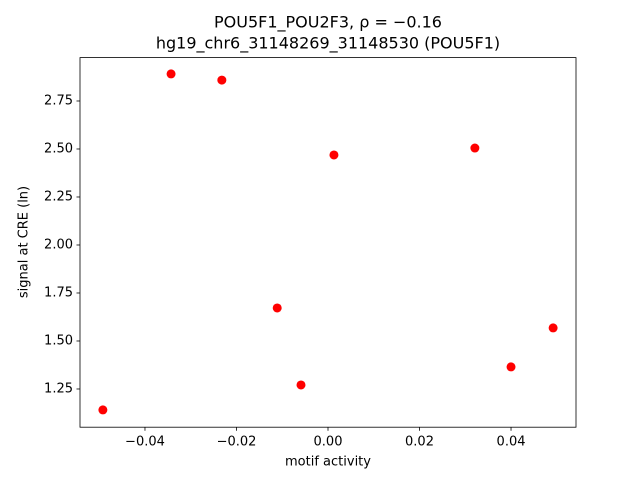 Image resolution: width=640 pixels, height=480 pixels. Describe the element at coordinates (145, 442) in the screenshot. I see `x-tick-label: −0.04` at that location.